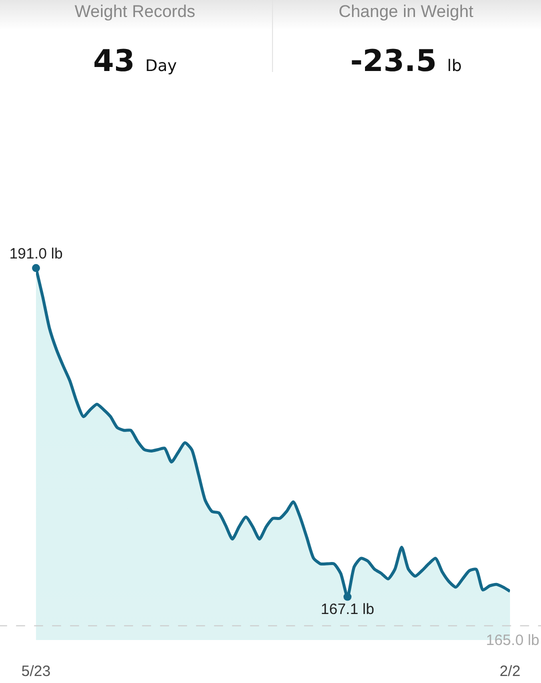 This screenshot has height=683, width=541. What do you see at coordinates (135, 61) in the screenshot?
I see `text: 43 Day` at bounding box center [135, 61].